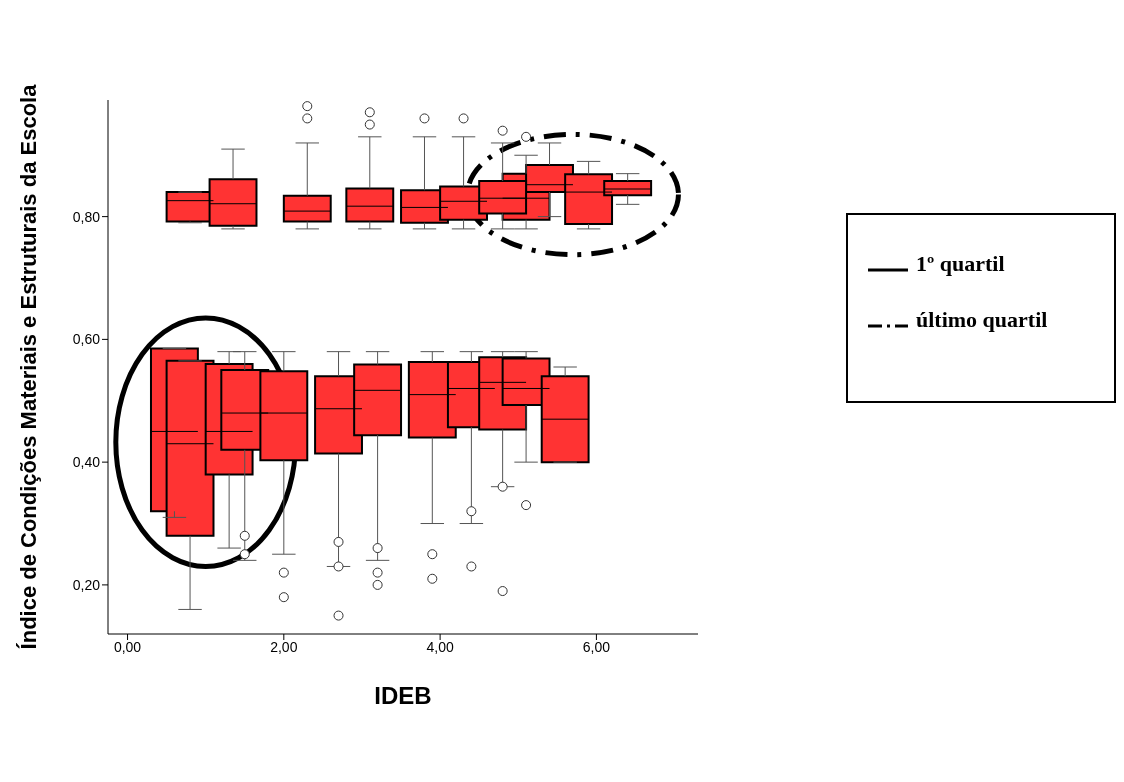 This screenshot has height=782, width=1124. Describe the element at coordinates (86, 462) in the screenshot. I see `y-tick-label: 0,40` at that location.